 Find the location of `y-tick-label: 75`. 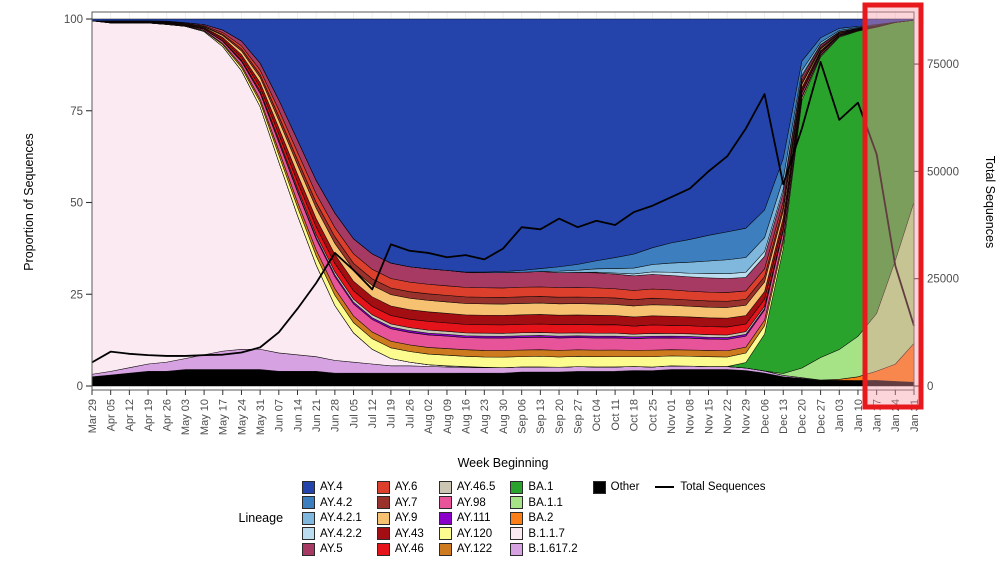

y-tick-label: 75 is located at coordinates (76, 112).